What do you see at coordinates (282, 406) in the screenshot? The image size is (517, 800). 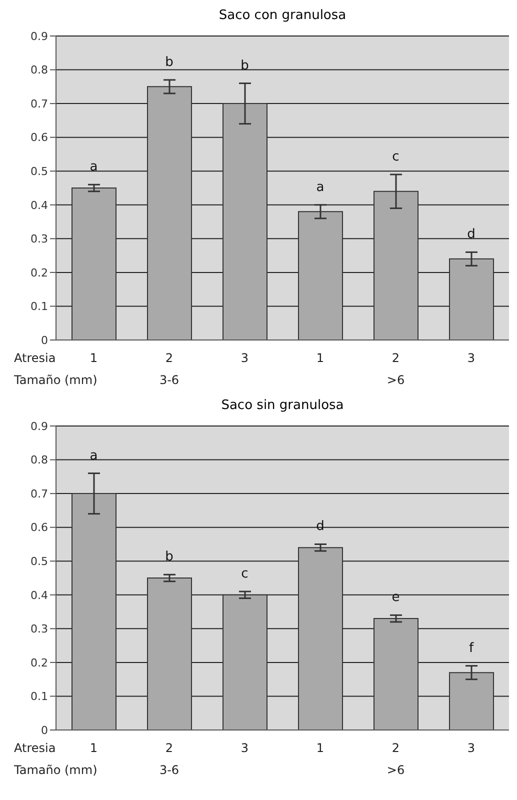 I see `chart-title: Saco sin granulosa` at bounding box center [282, 406].